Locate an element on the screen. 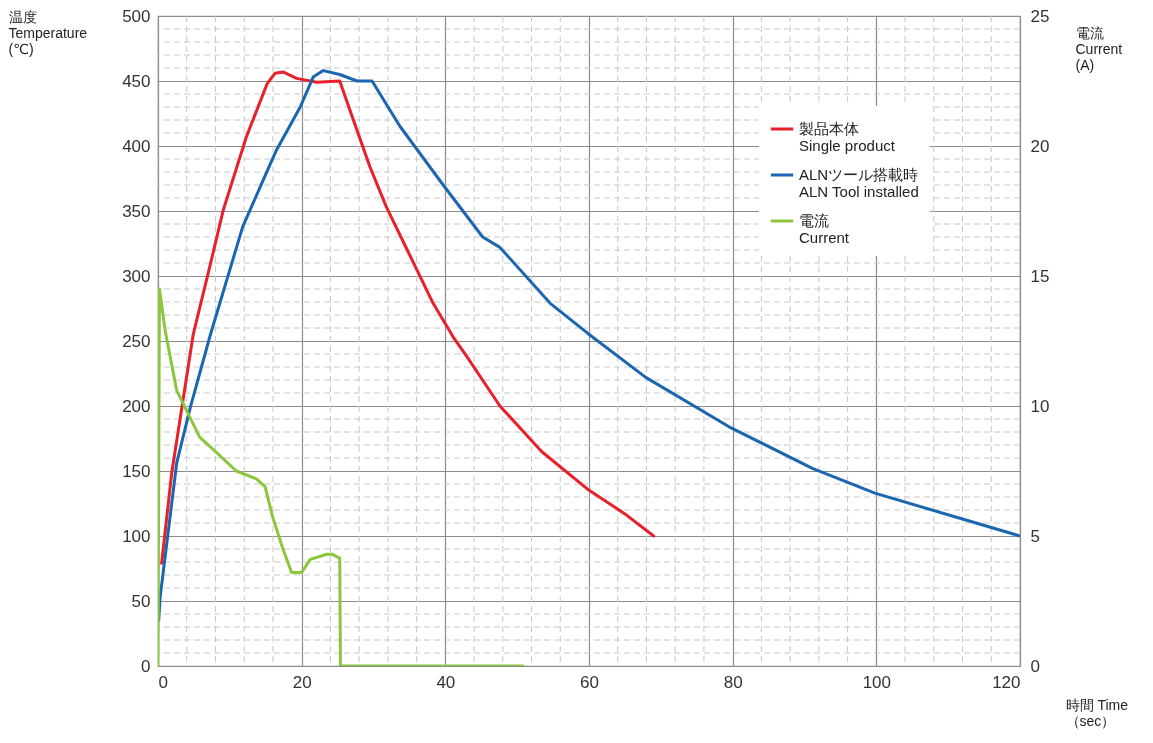 This screenshot has width=1153, height=743. y2-axis-title: 電流 Current (A) is located at coordinates (1099, 48).